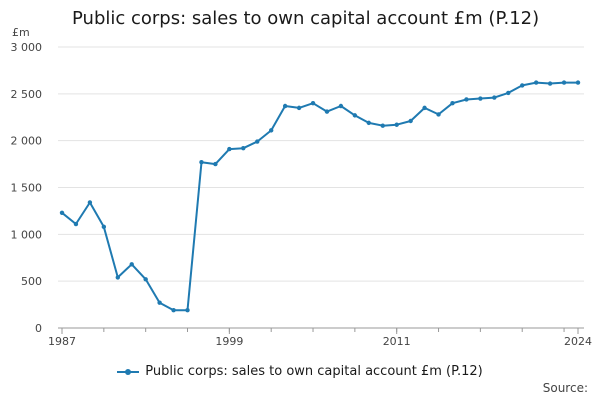 This screenshot has width=600, height=400. Describe the element at coordinates (21, 32) in the screenshot. I see `y-axis-unit-label: £m` at that location.